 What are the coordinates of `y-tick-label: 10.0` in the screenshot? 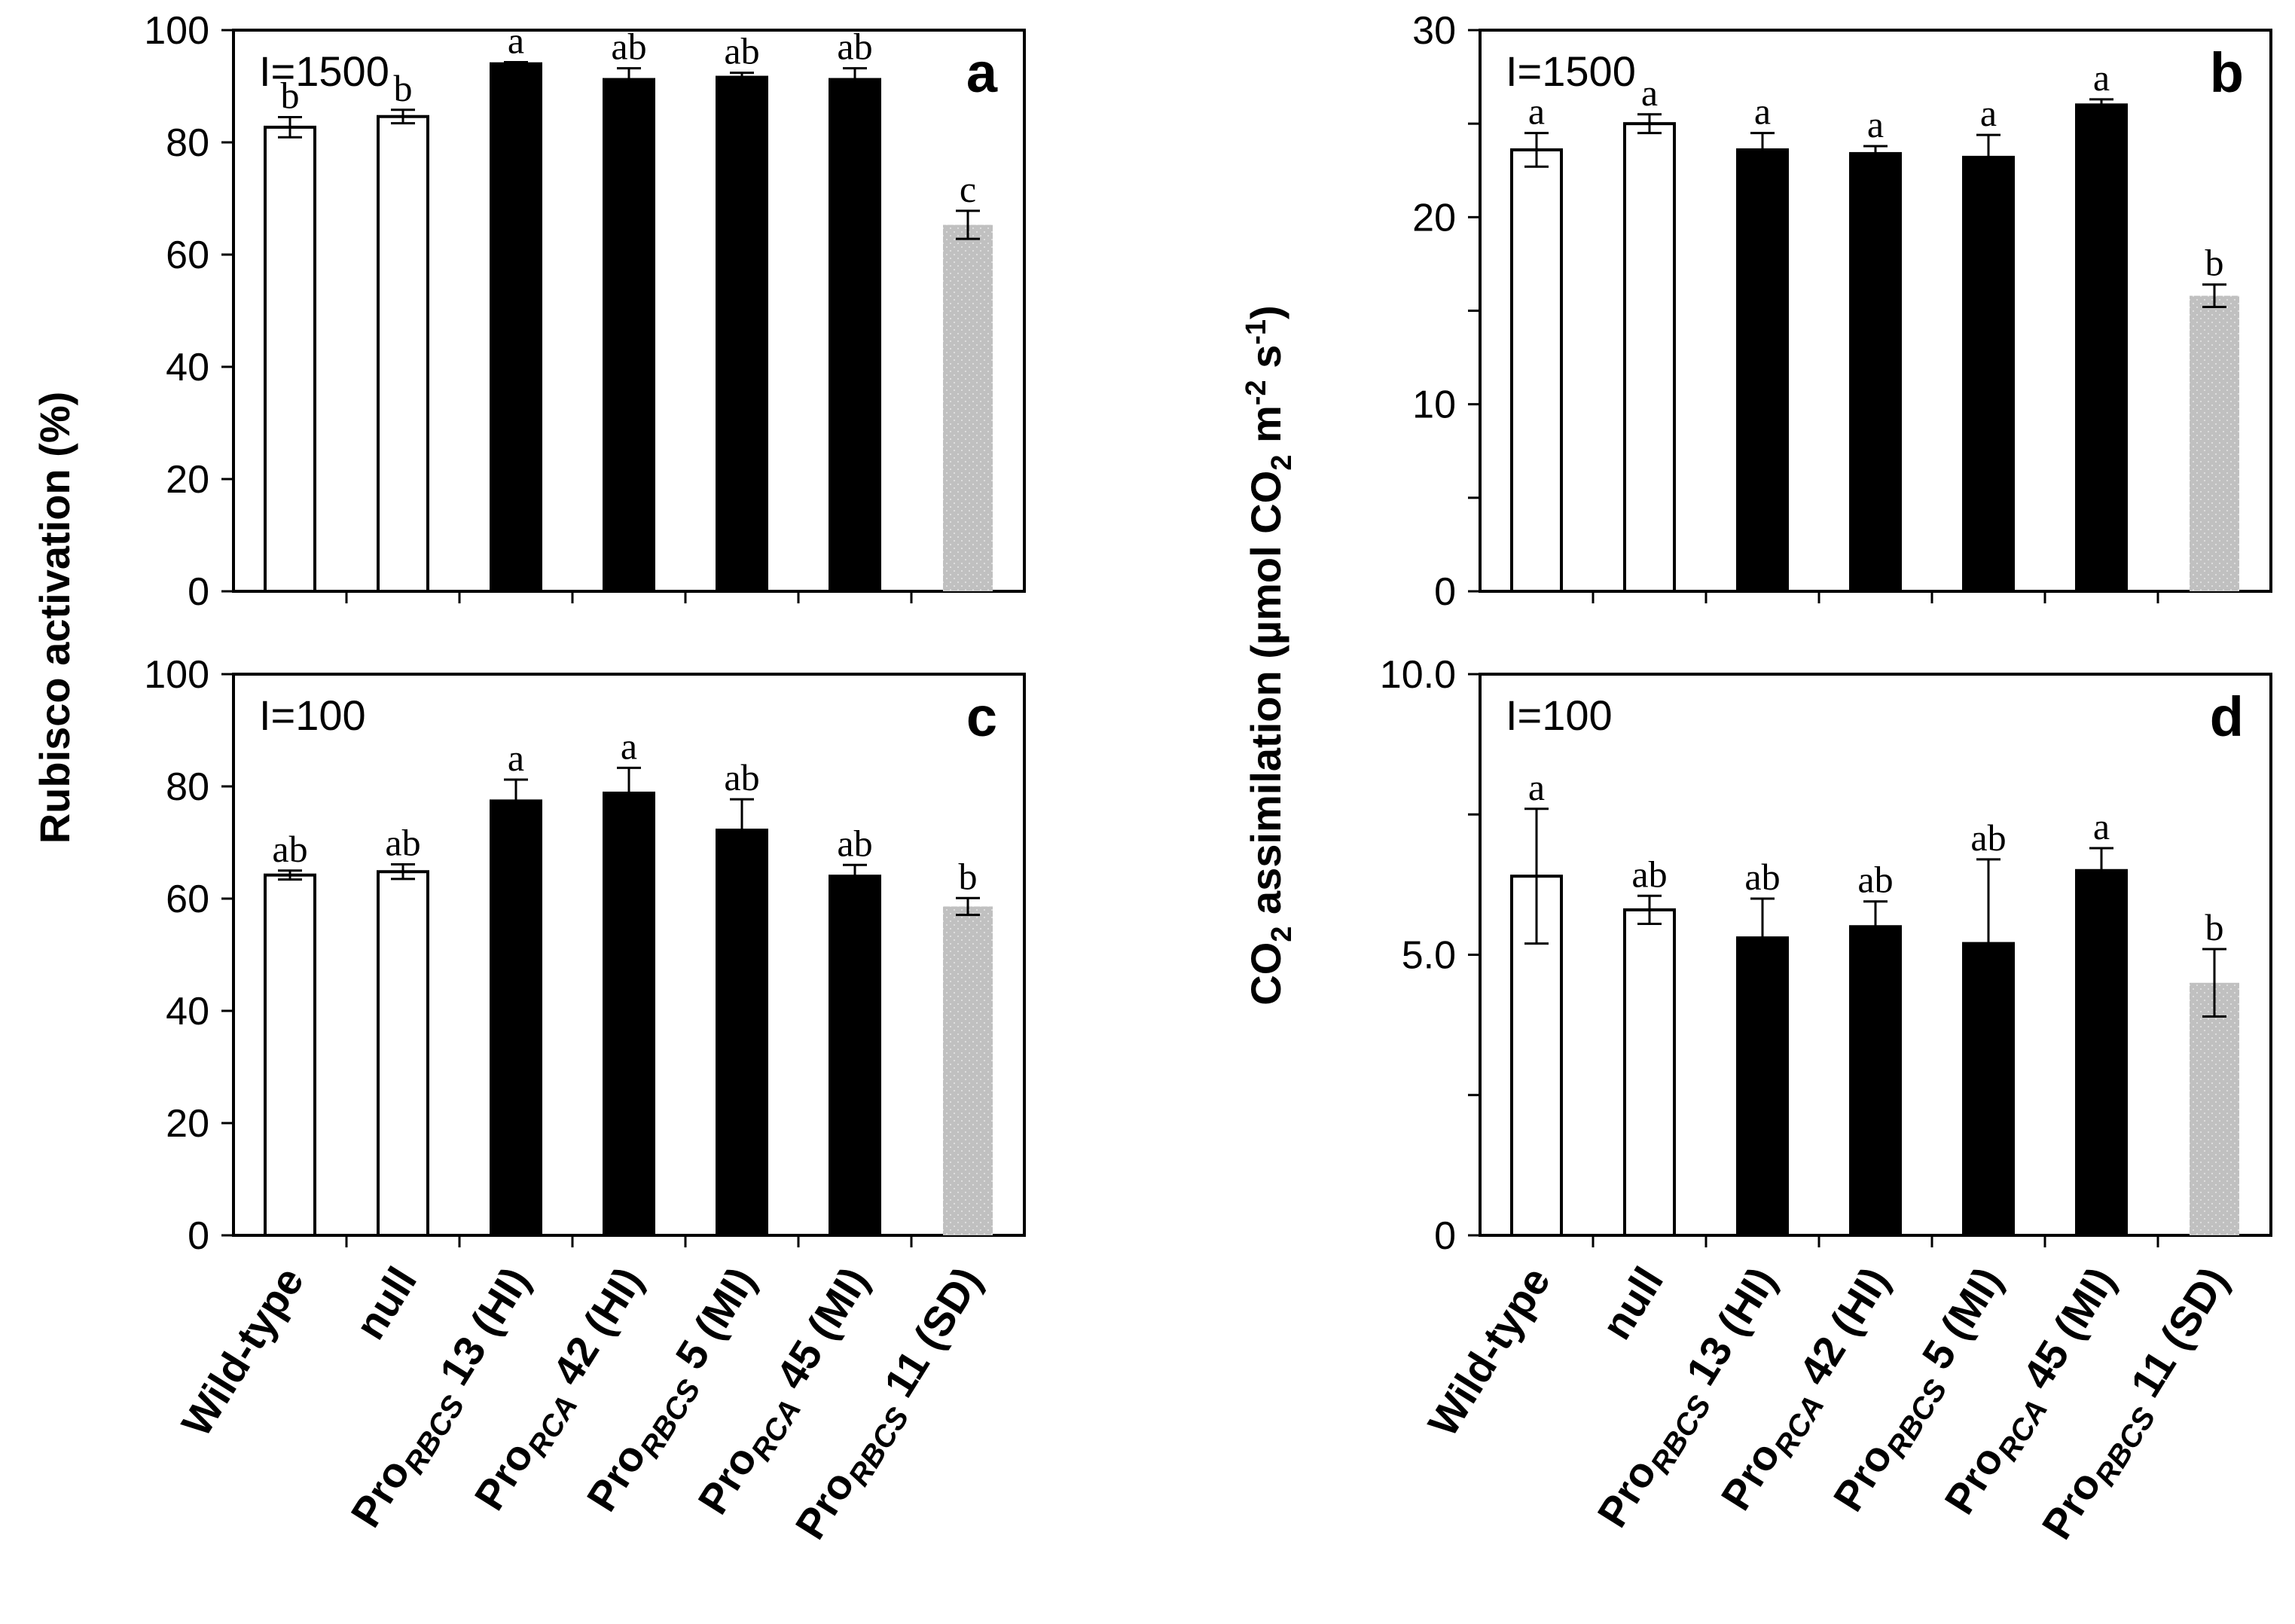 It's located at (1418, 675).